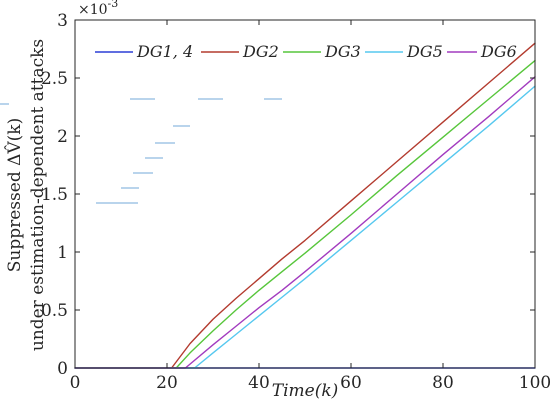 The height and width of the screenshot is (414, 550). Describe the element at coordinates (141, 151) in the screenshot. I see `render-artifacts` at that location.